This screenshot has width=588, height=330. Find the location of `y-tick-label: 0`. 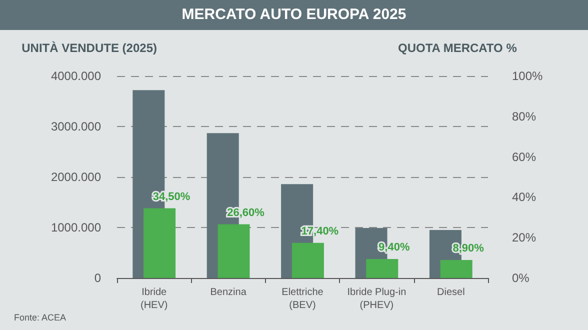

y-tick-label: 0 is located at coordinates (98, 278).